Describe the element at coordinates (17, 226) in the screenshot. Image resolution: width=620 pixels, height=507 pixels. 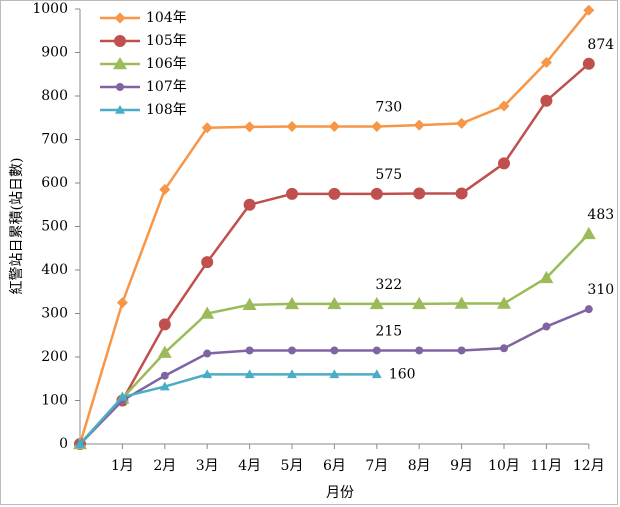
I see `y-axis-label: 紅警站日累積(站日數)` at that location.